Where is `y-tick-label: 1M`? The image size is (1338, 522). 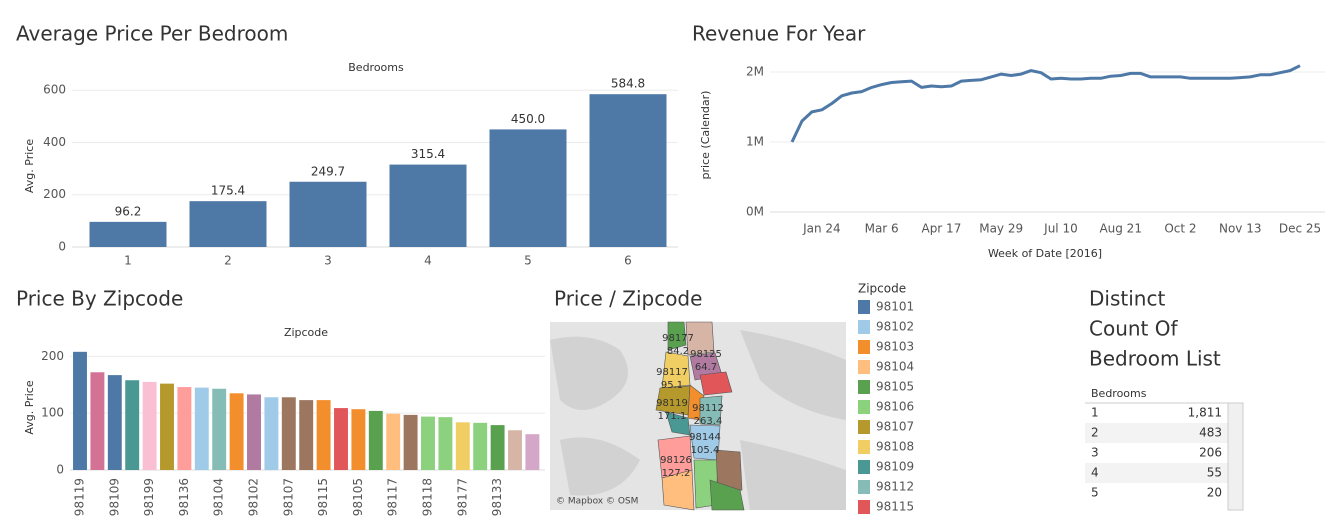
y-tick-label: 1M is located at coordinates (755, 142).